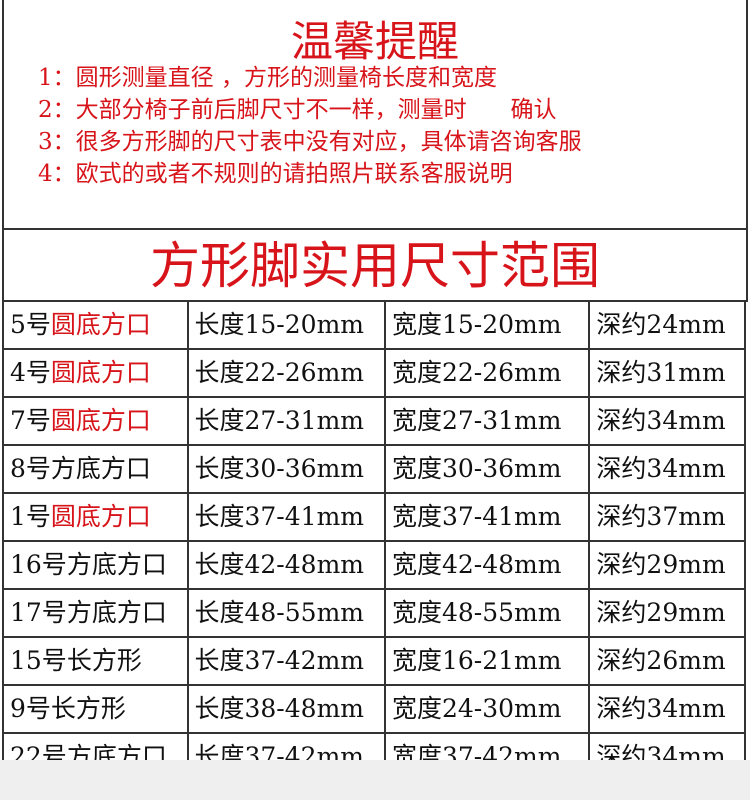 Image resolution: width=750 pixels, height=800 pixels. I want to click on cell-length: 长度42-48mm, so click(287, 565).